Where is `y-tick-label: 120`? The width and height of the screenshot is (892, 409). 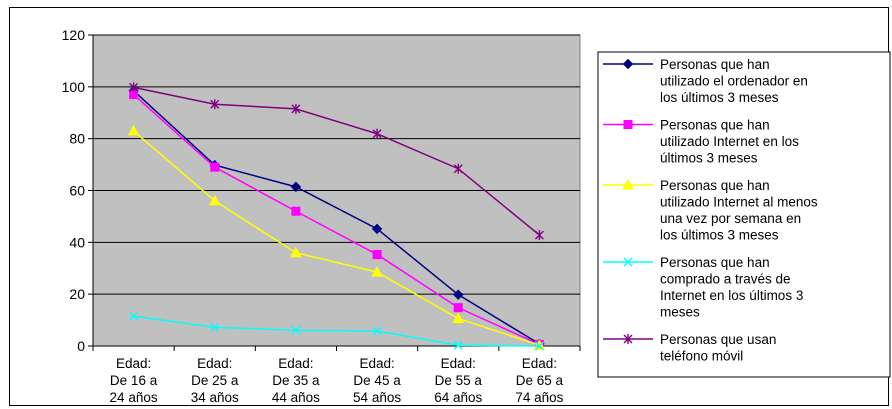 y-tick-label: 120 is located at coordinates (74, 35).